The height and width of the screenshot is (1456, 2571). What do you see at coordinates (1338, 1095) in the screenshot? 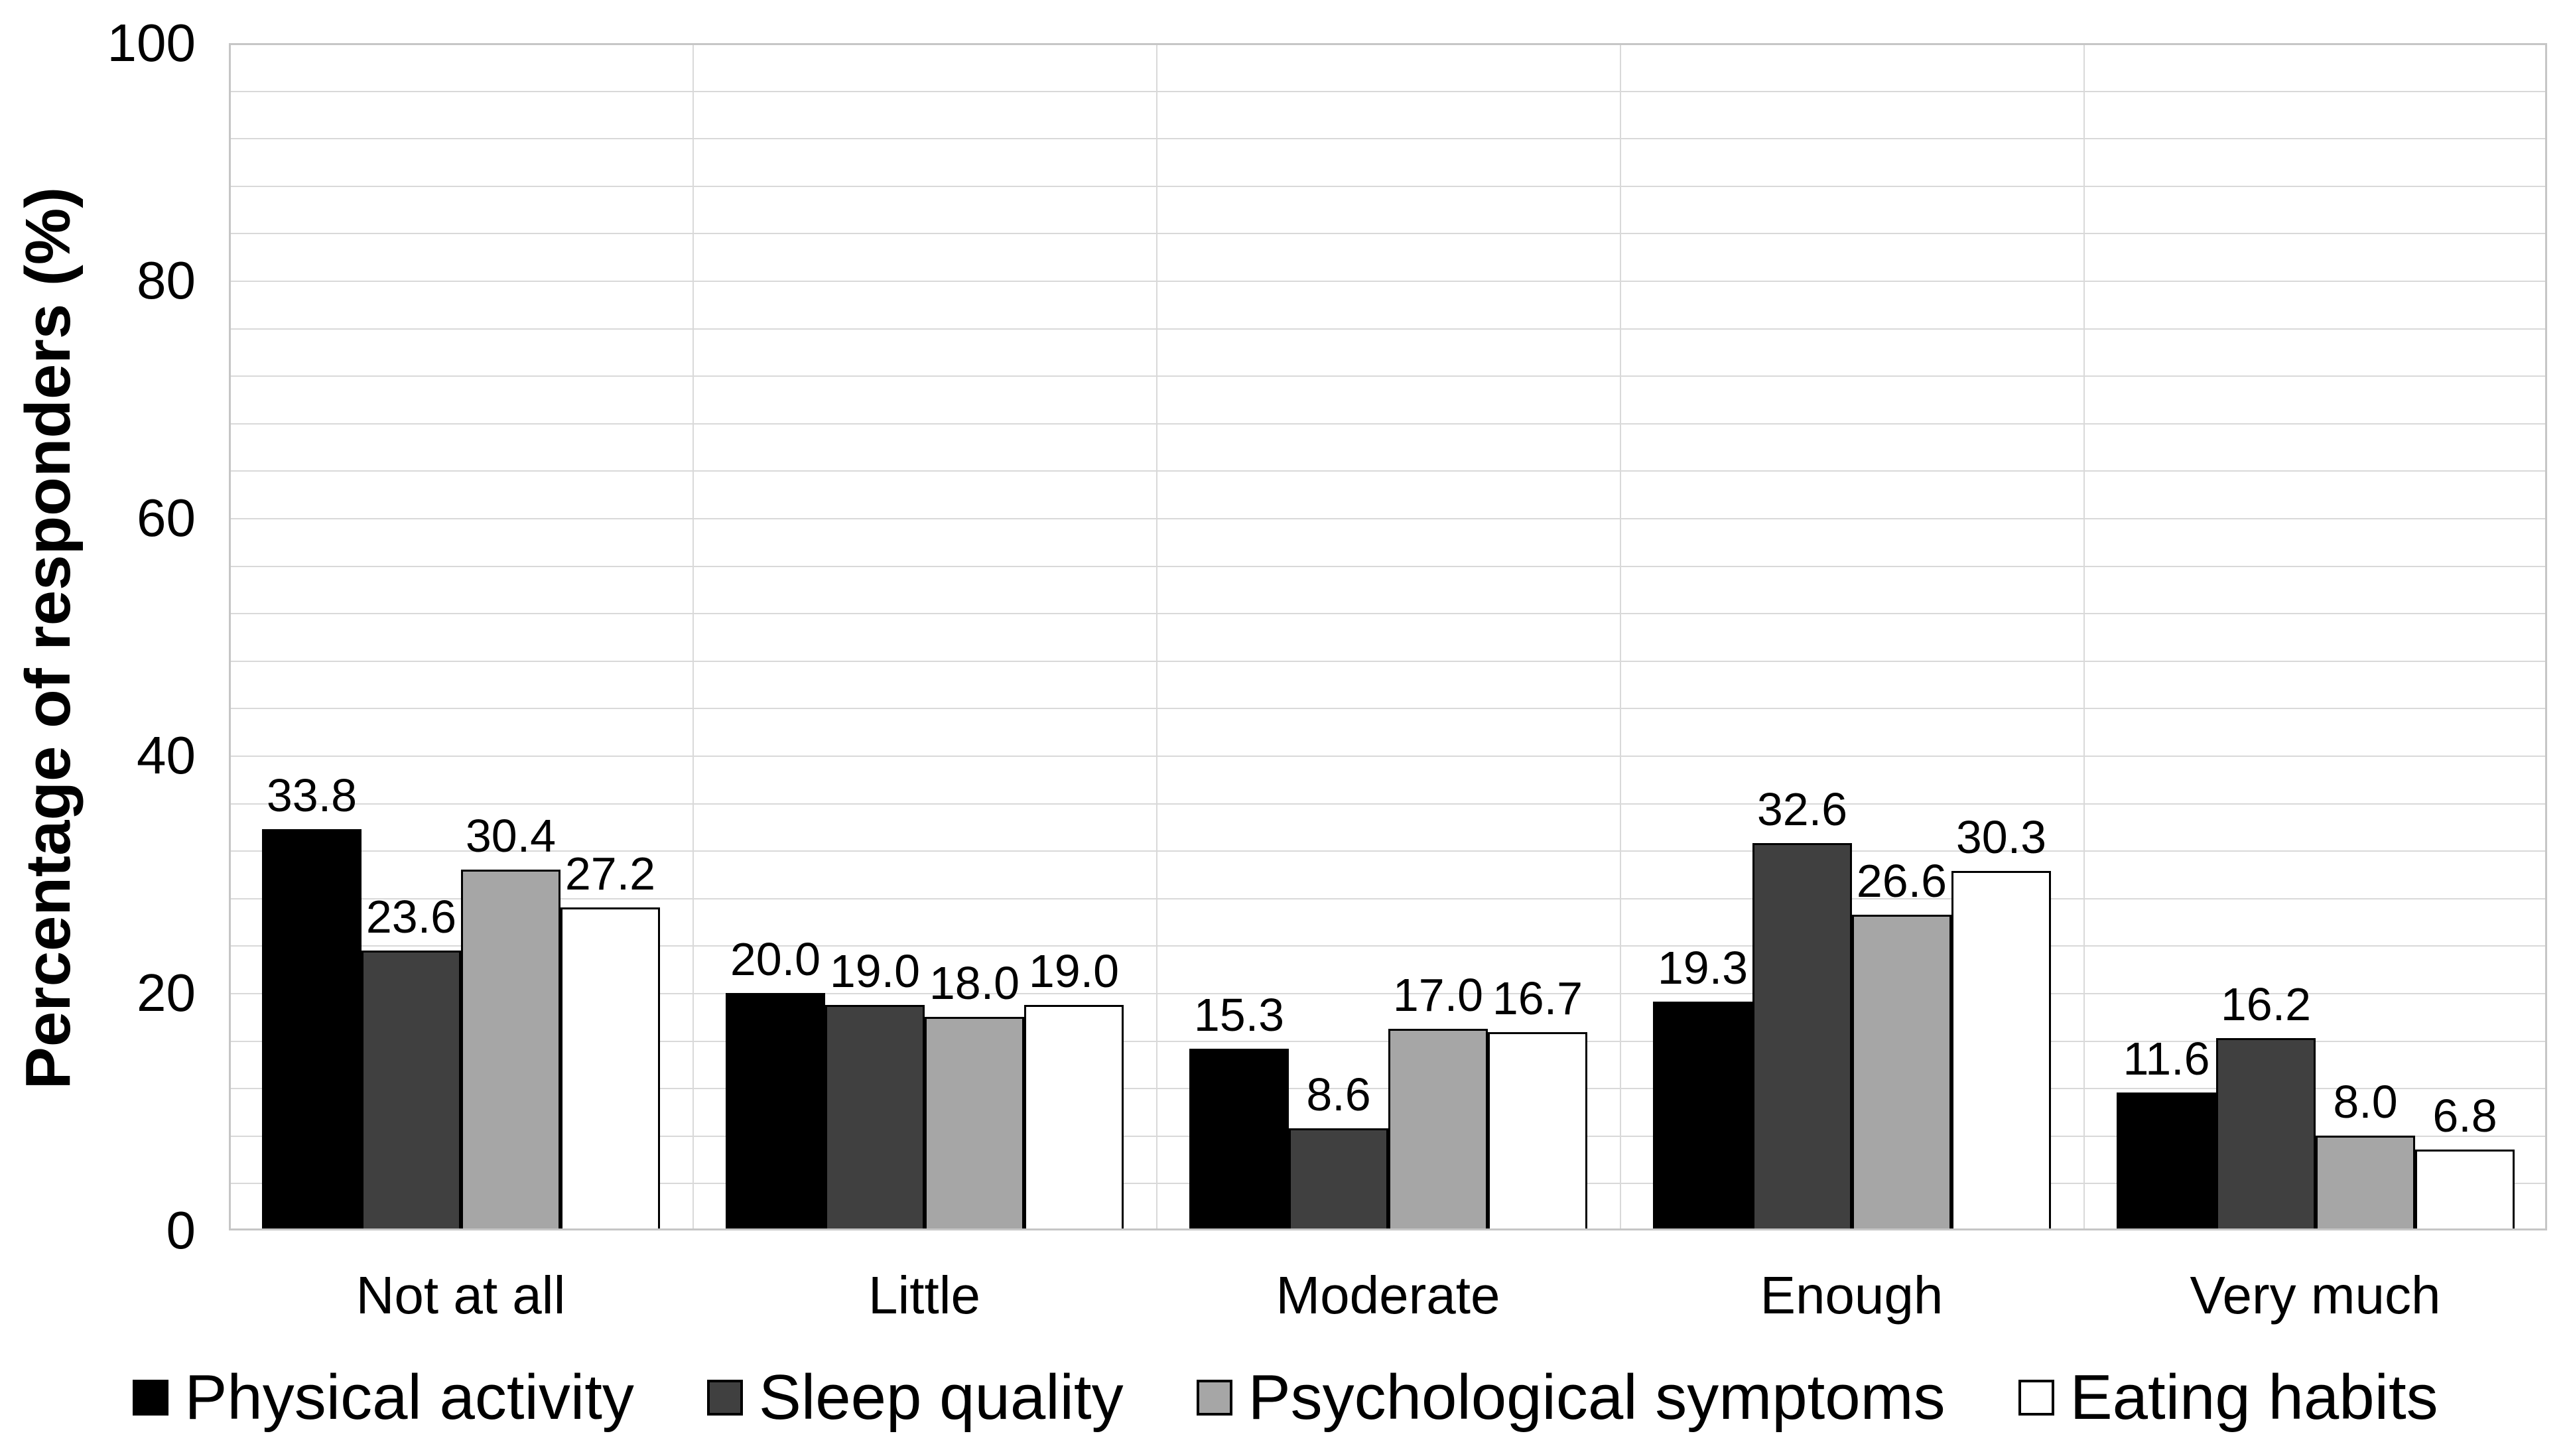
I see `bar-value-label: 8.6` at bounding box center [1338, 1095].